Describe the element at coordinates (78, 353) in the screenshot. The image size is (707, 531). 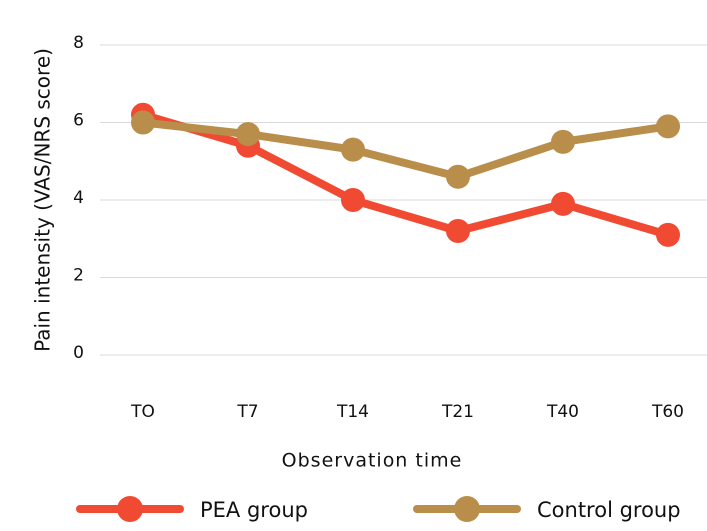
I see `y-tick-label: 0` at that location.